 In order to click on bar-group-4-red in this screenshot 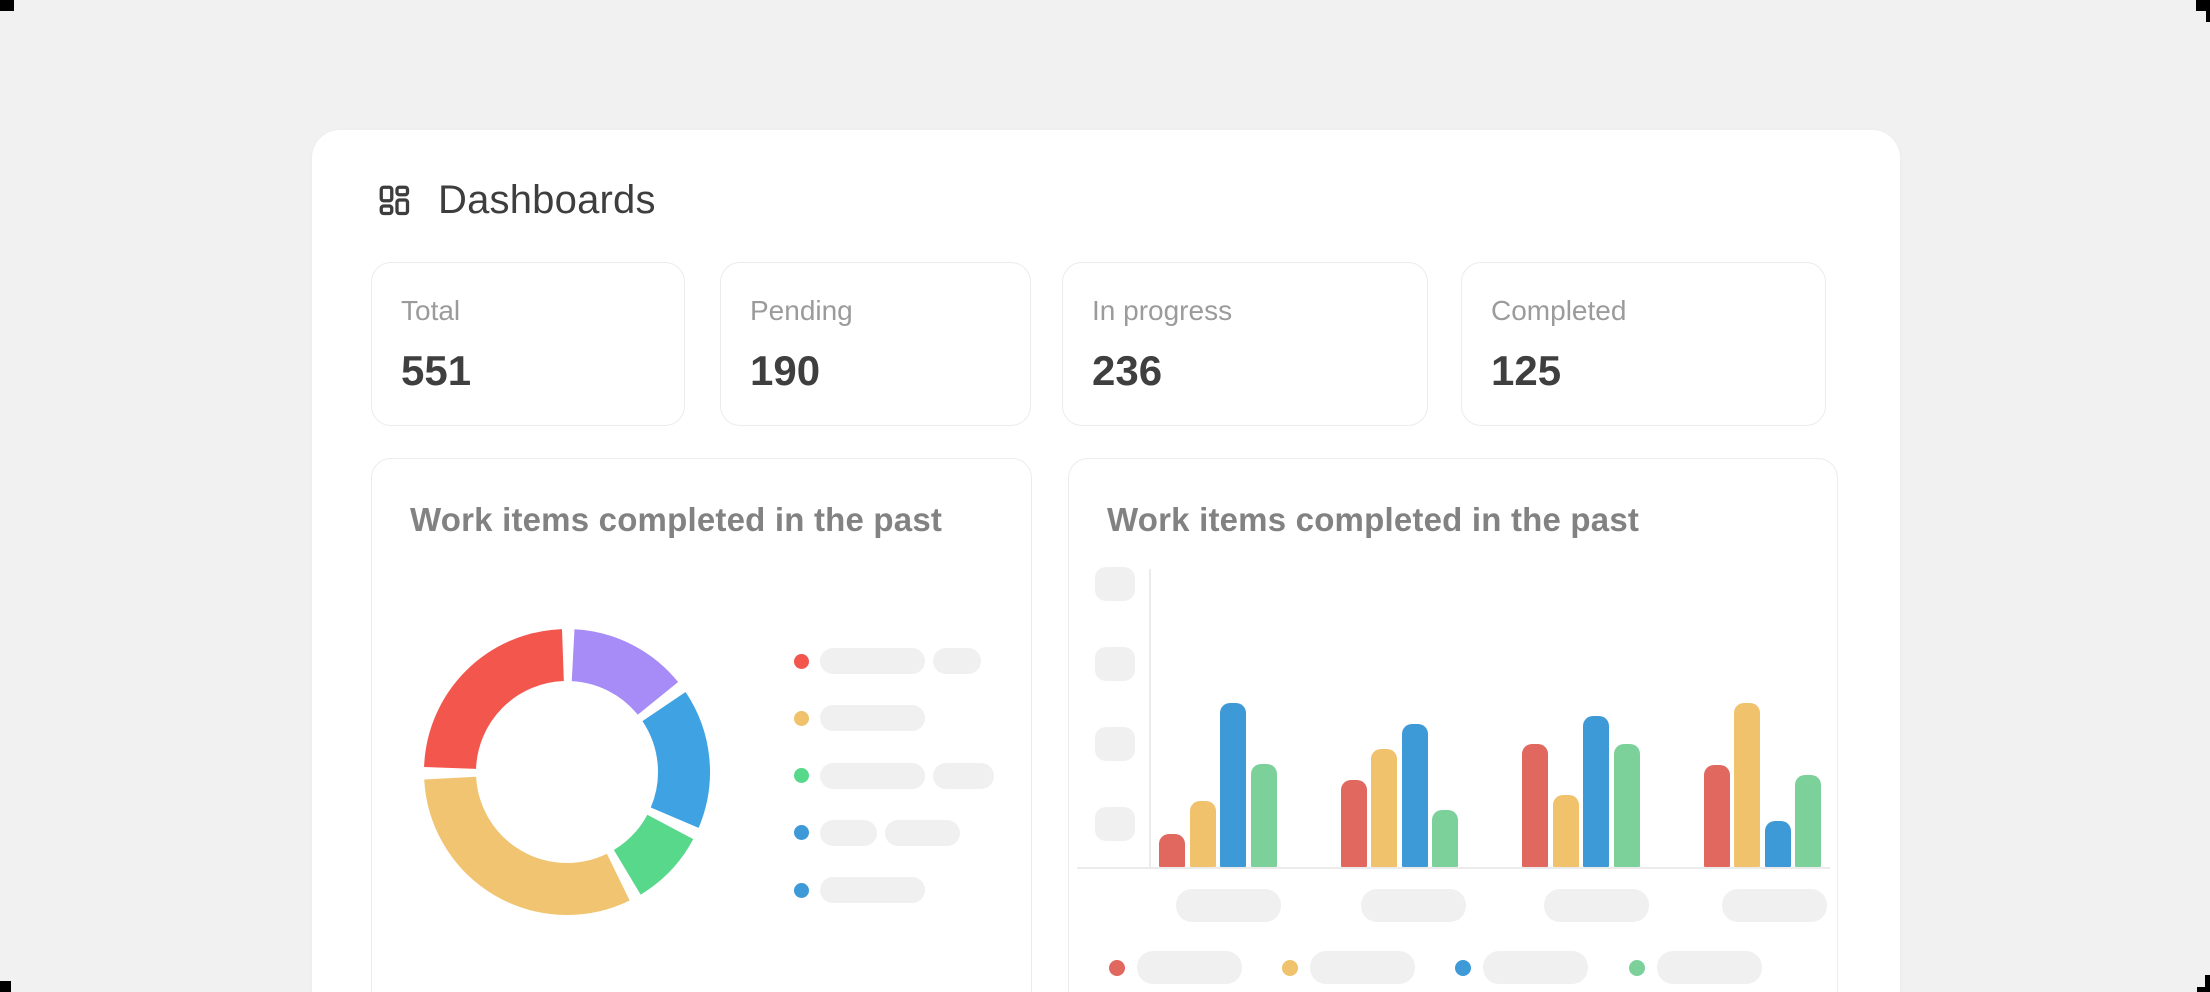, I will do `click(1716, 816)`.